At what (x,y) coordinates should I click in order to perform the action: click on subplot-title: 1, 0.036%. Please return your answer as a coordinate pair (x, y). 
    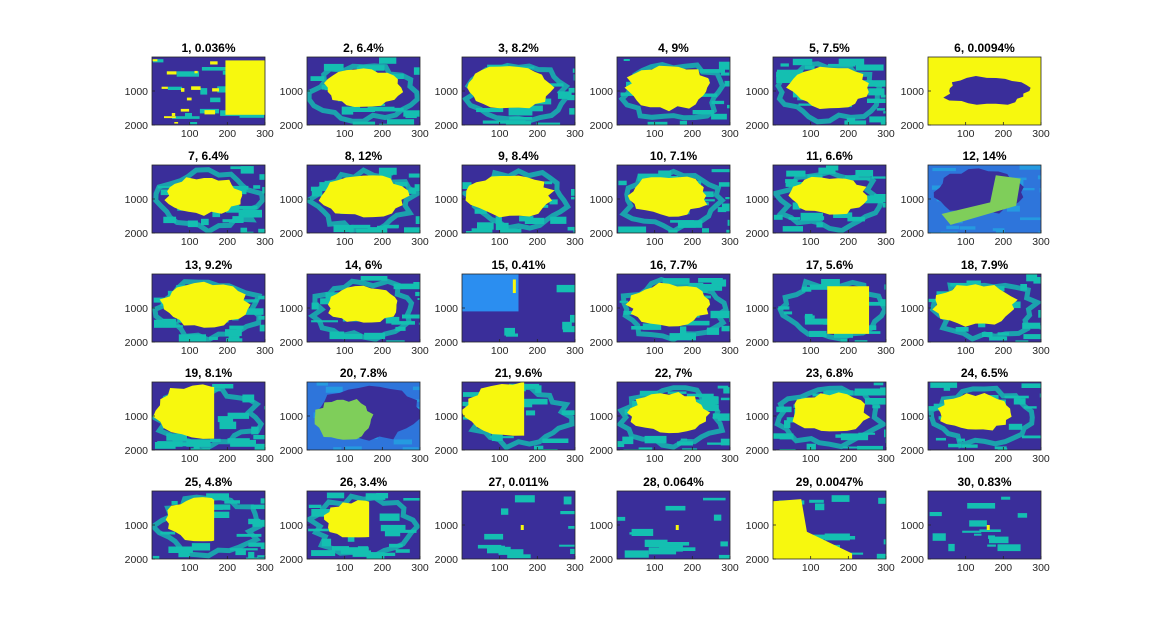
    Looking at the image, I should click on (208, 48).